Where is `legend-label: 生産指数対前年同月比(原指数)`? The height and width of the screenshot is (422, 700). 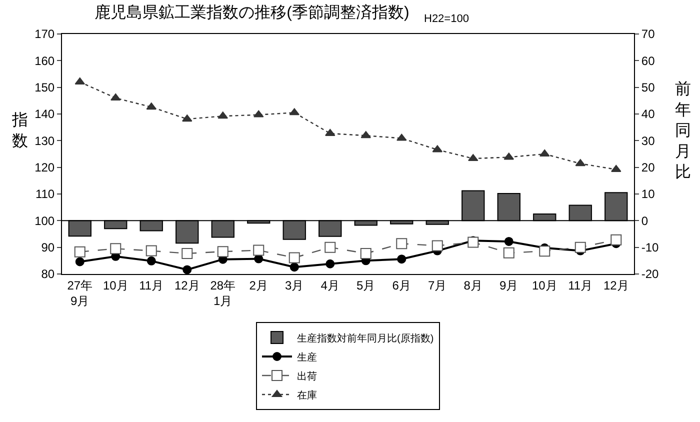
legend-label: 生産指数対前年同月比(原指数) is located at coordinates (365, 338).